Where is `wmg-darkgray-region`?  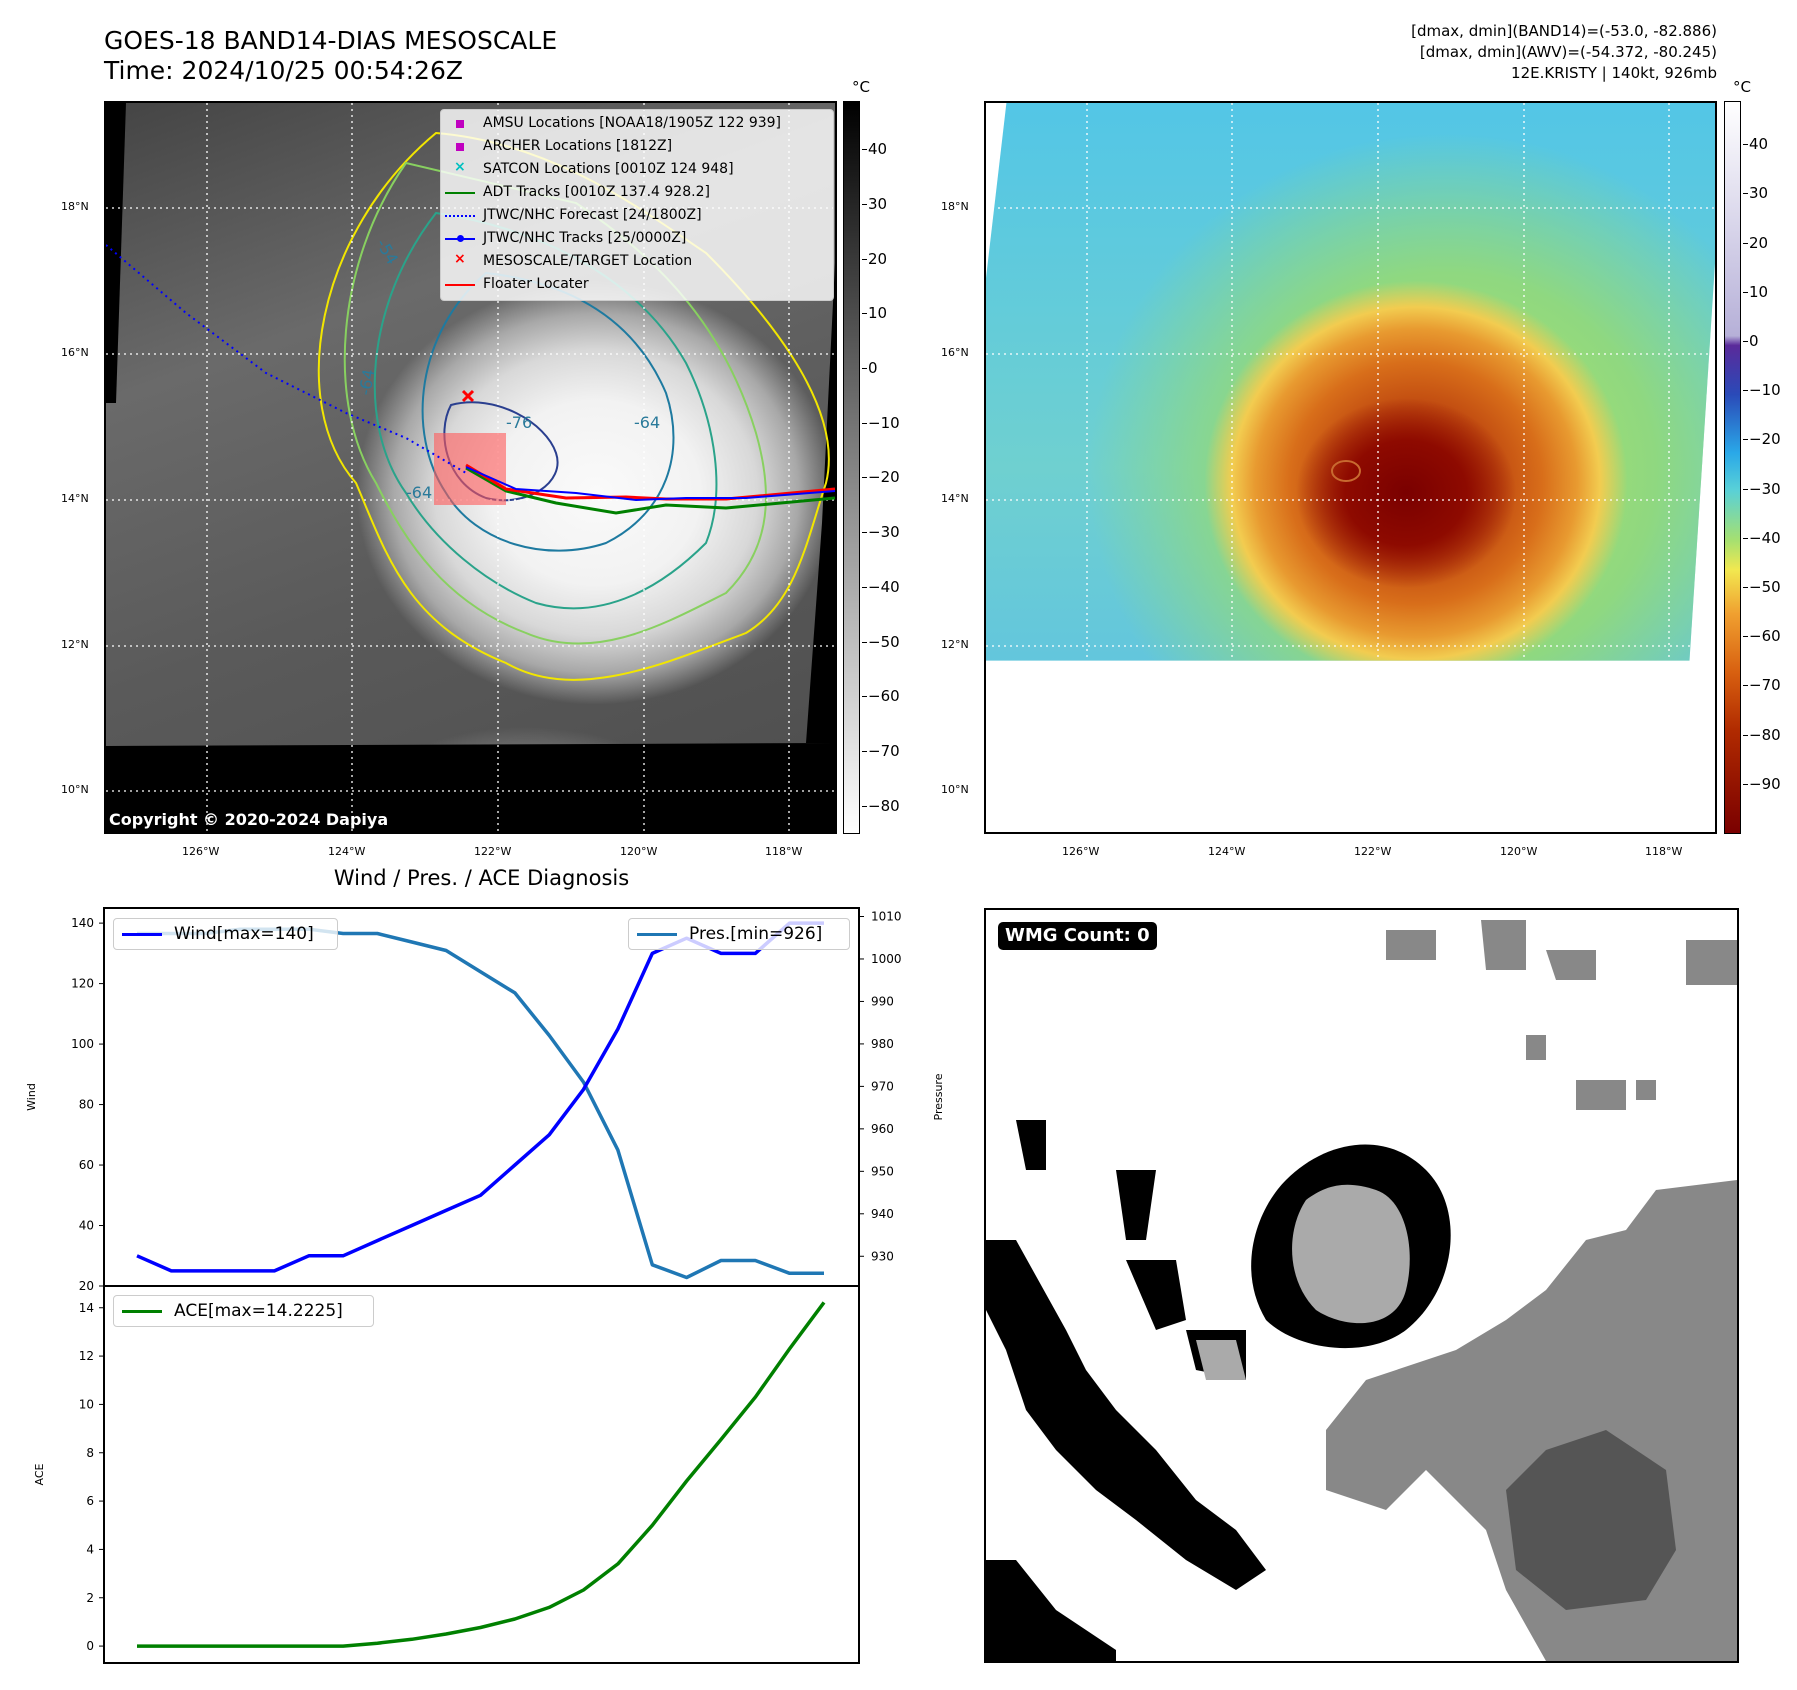
wmg-darkgray-region is located at coordinates (1591, 1520).